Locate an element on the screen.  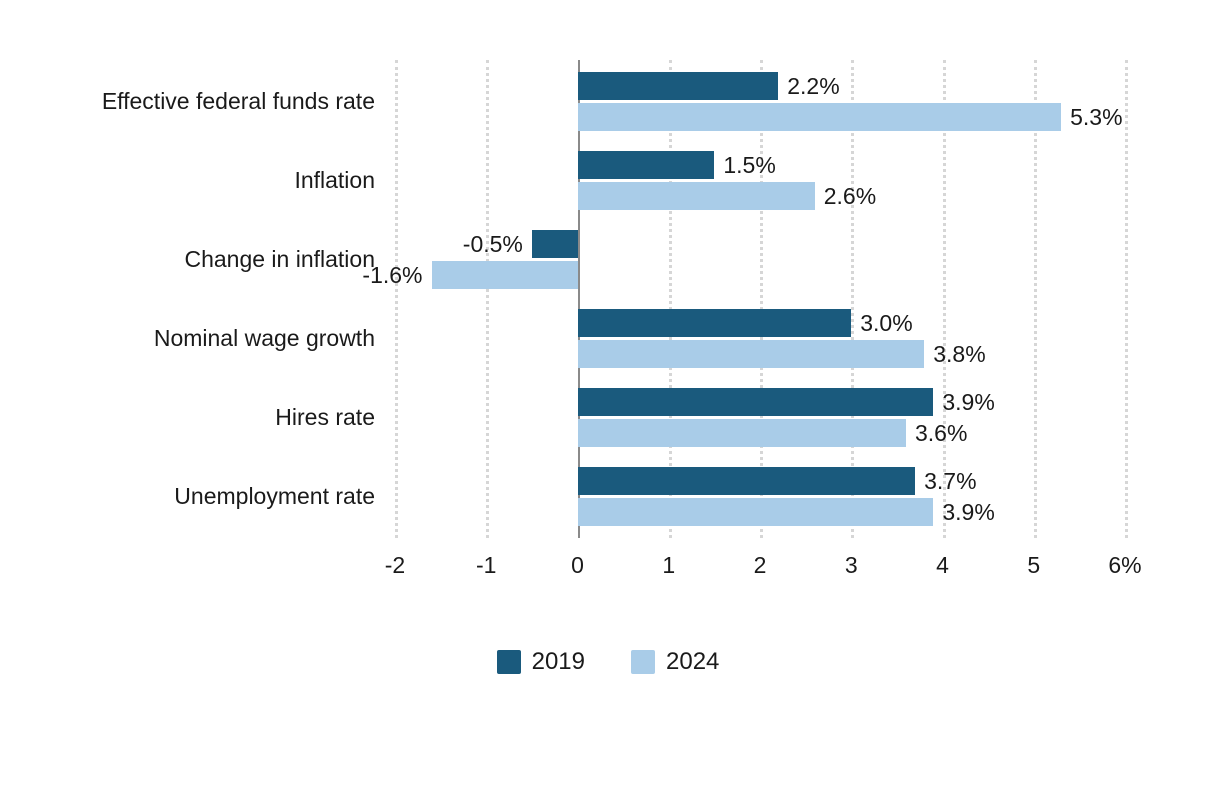
legend-item-2024: 2024 is located at coordinates (675, 662).